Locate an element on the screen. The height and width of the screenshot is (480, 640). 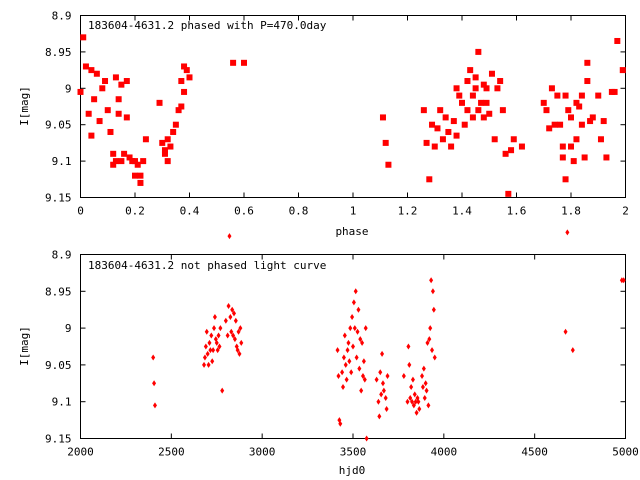
x-tick-label: 2000 is located at coordinates (80, 452).